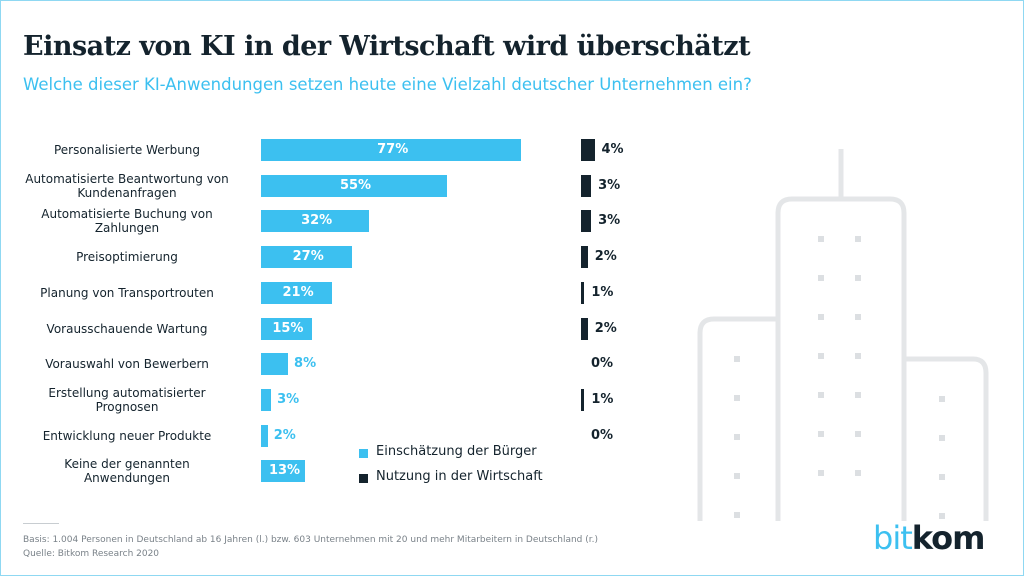 The width and height of the screenshot is (1024, 576). Describe the element at coordinates (893, 538) in the screenshot. I see `logo-part1: bit` at that location.